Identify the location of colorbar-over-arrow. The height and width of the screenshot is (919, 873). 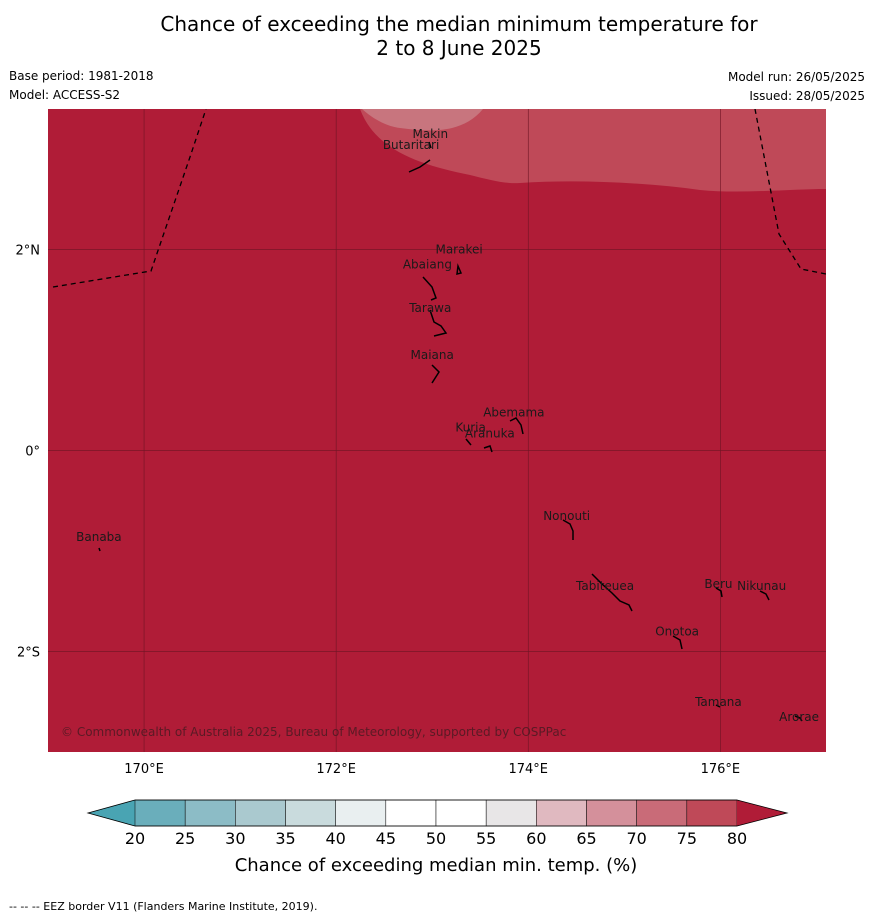
(762, 813).